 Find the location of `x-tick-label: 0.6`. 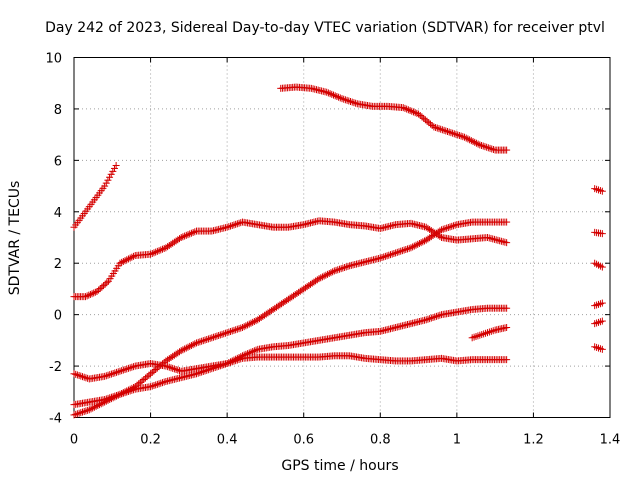

x-tick-label: 0.6 is located at coordinates (303, 440).